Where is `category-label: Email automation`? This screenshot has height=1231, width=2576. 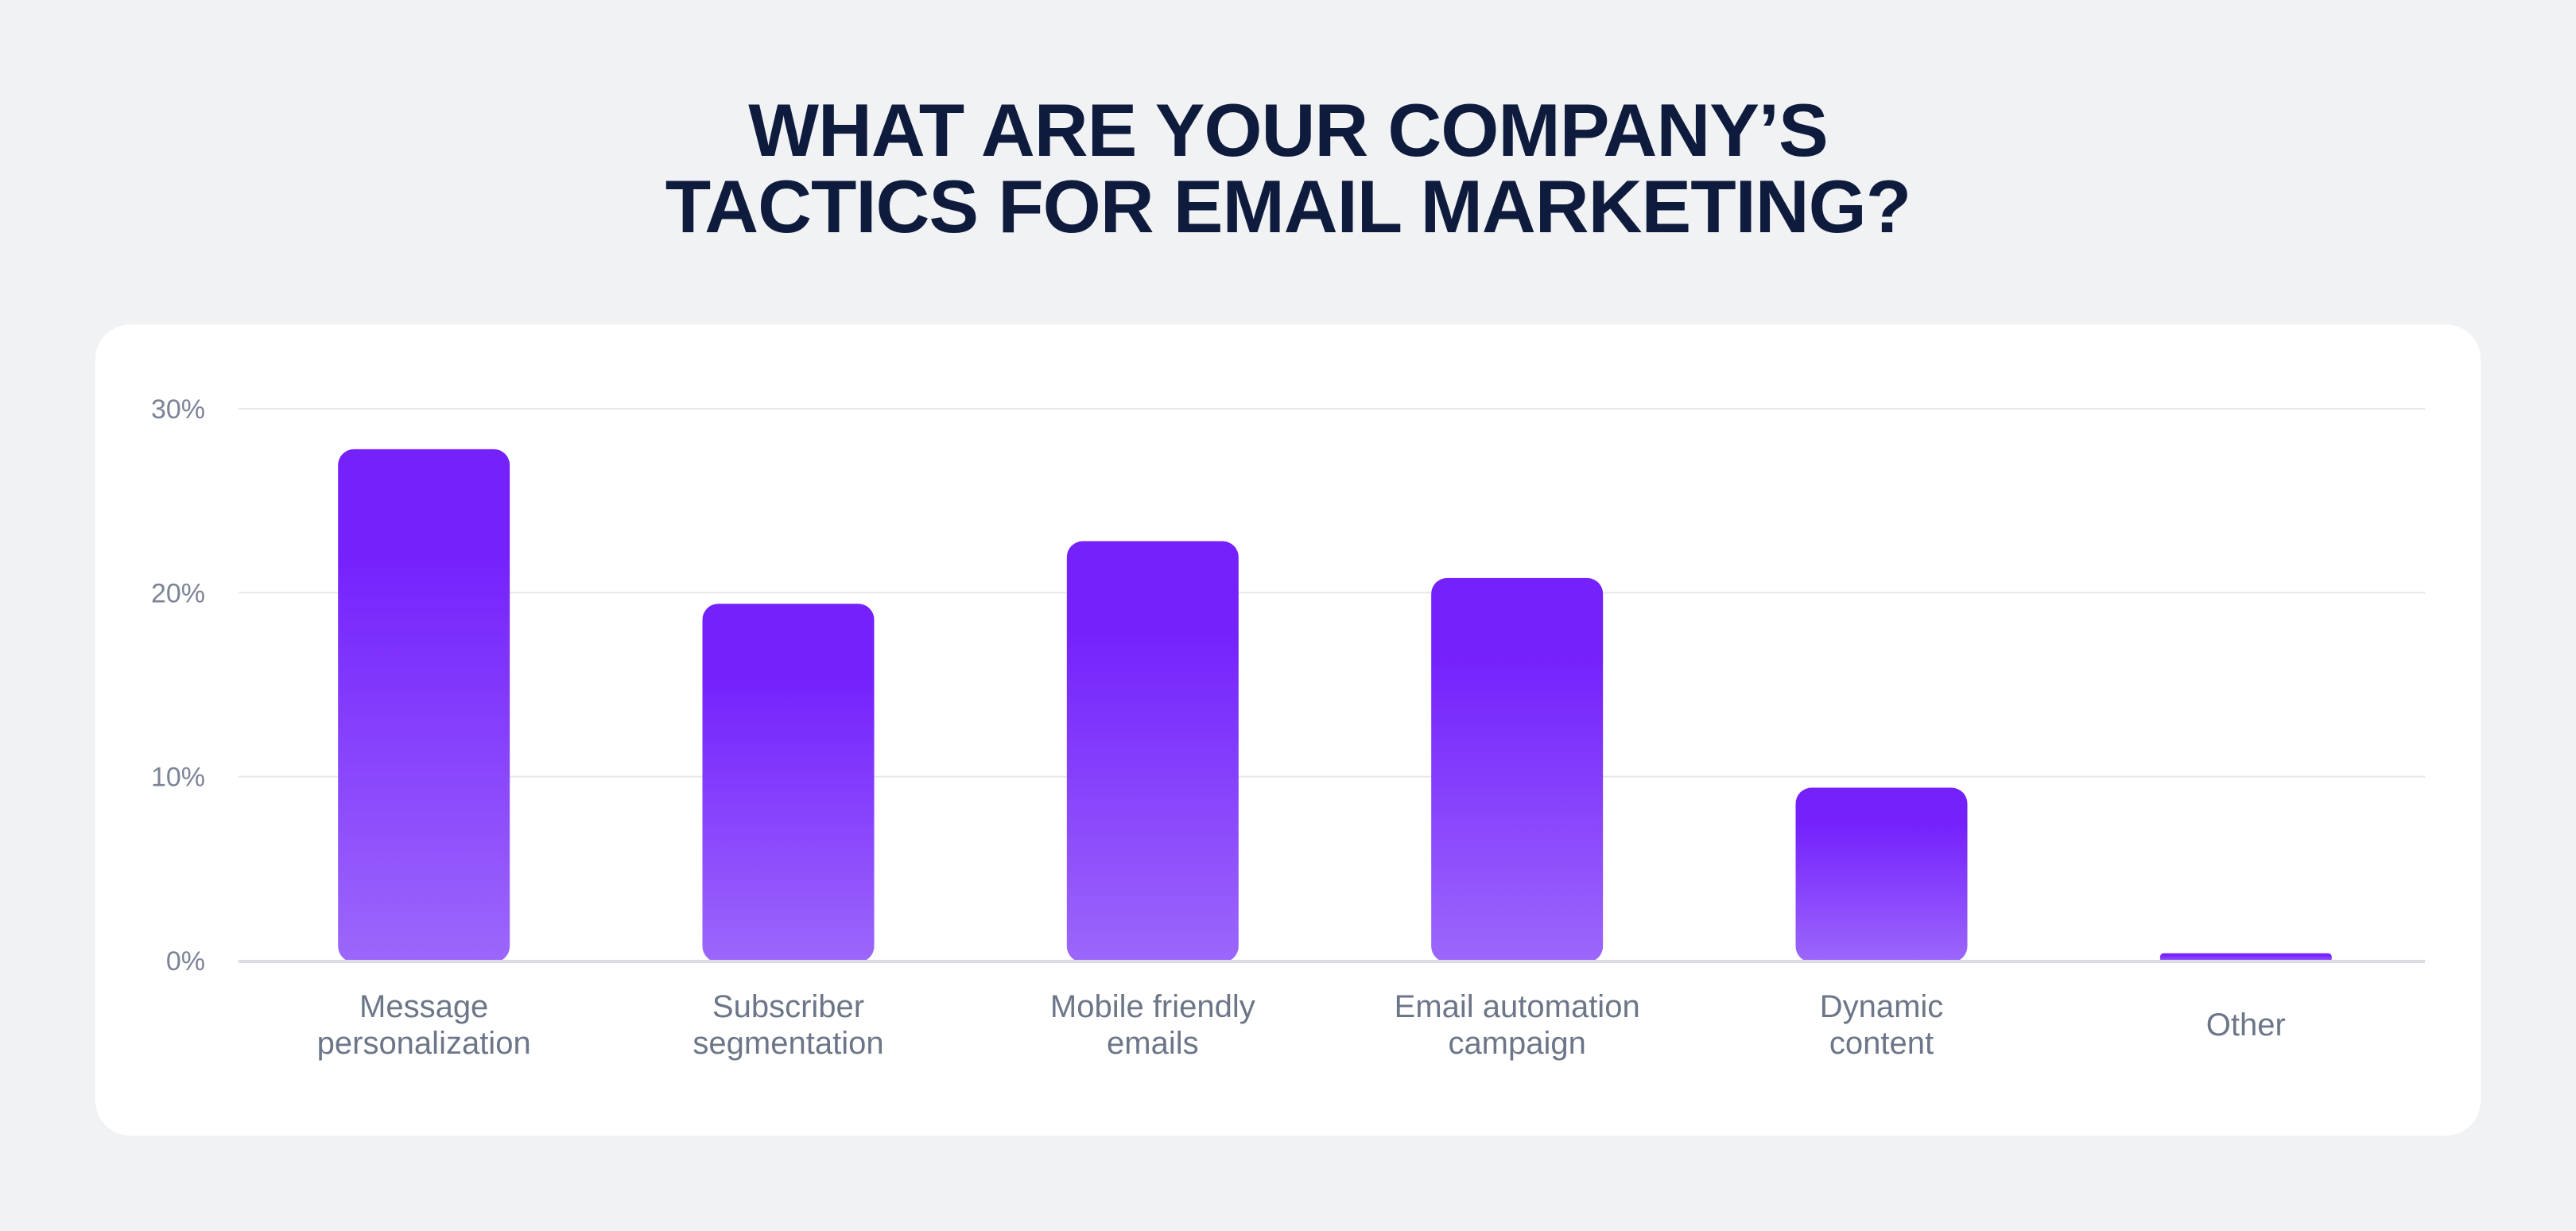
category-label: Email automation is located at coordinates (1518, 1006).